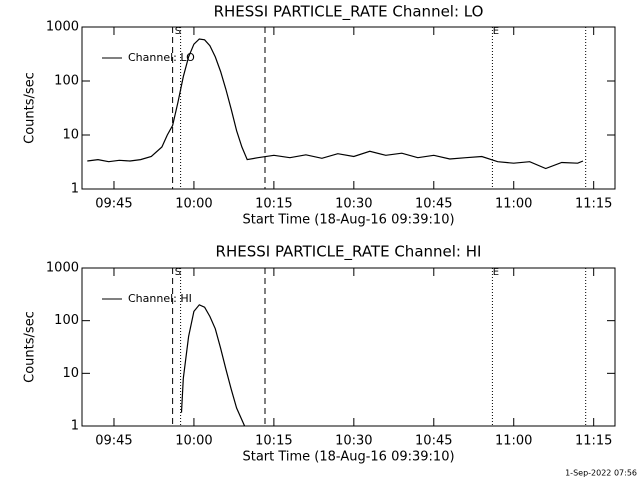 The width and height of the screenshot is (640, 480). Describe the element at coordinates (161, 57) in the screenshot. I see `legend-label: Channel: LO` at that location.